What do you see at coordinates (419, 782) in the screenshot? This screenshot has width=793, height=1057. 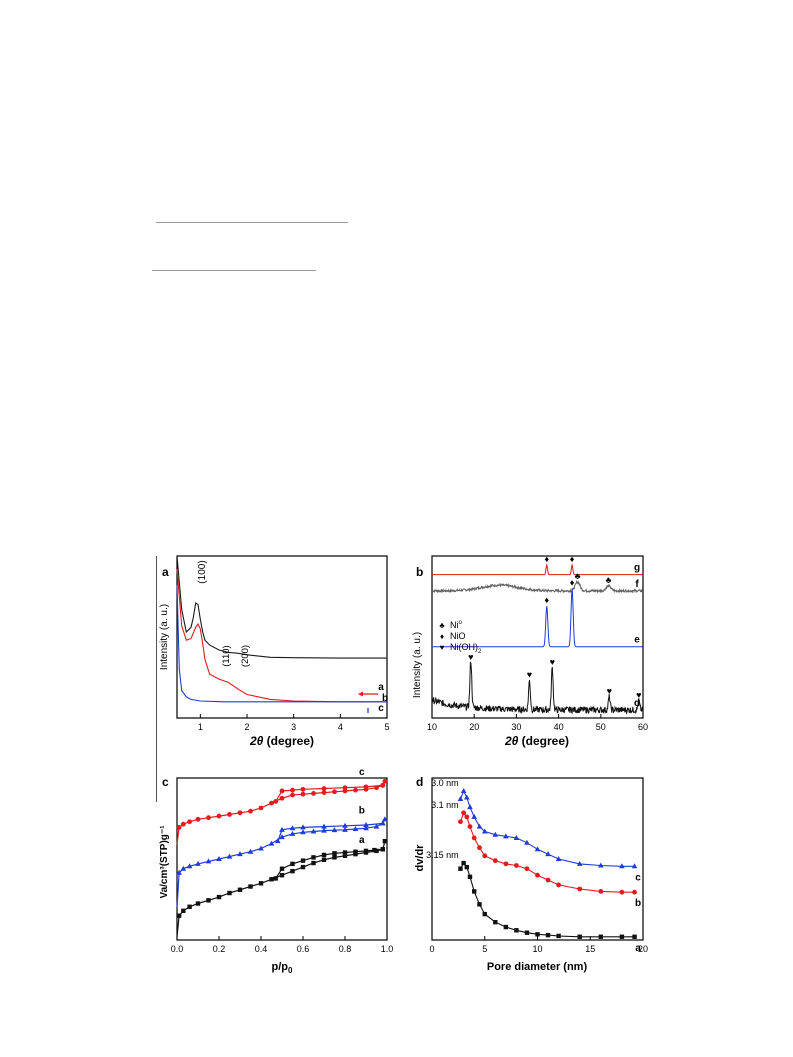 I see `panel-letter-d: d` at bounding box center [419, 782].